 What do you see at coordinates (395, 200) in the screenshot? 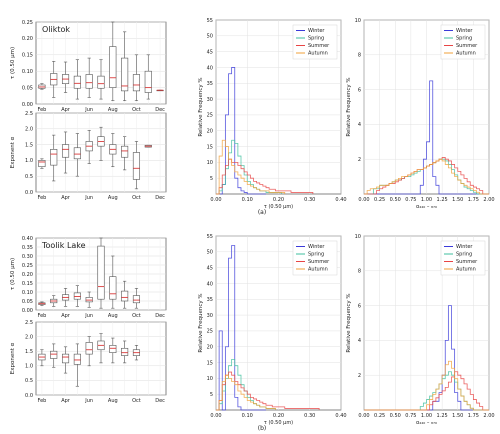
I see `x-tick-label: 0.50` at bounding box center [395, 200].